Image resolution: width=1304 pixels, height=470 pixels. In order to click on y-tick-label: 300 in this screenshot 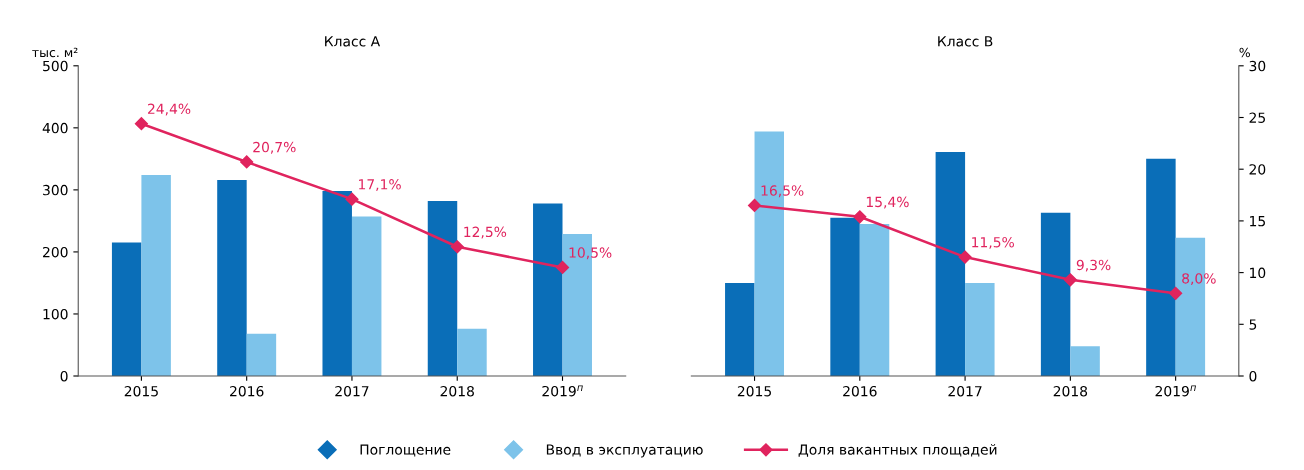, I will do `click(55, 190)`.